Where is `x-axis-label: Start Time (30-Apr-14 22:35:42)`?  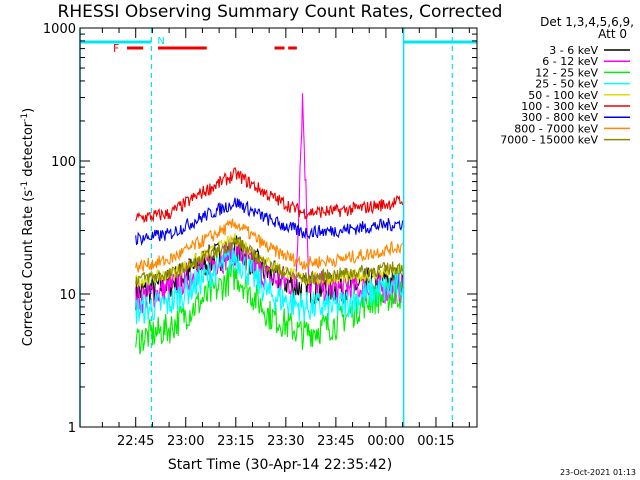 x-axis-label: Start Time (30-Apr-14 22:35:42) is located at coordinates (280, 465).